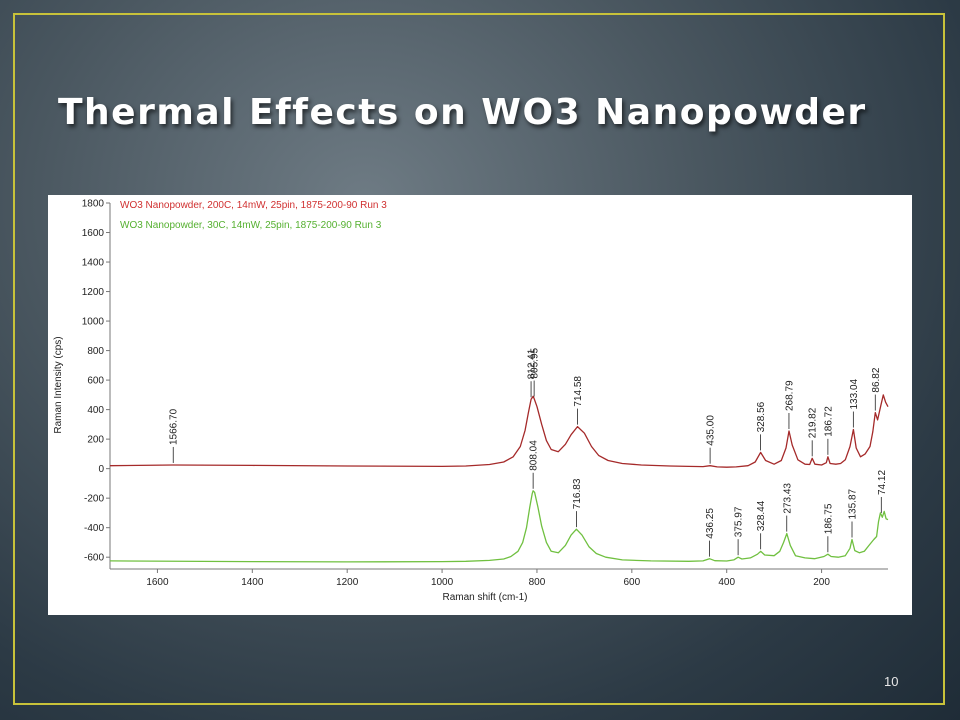 The image size is (960, 720). I want to click on y-tick-label: -600, so click(94, 558).